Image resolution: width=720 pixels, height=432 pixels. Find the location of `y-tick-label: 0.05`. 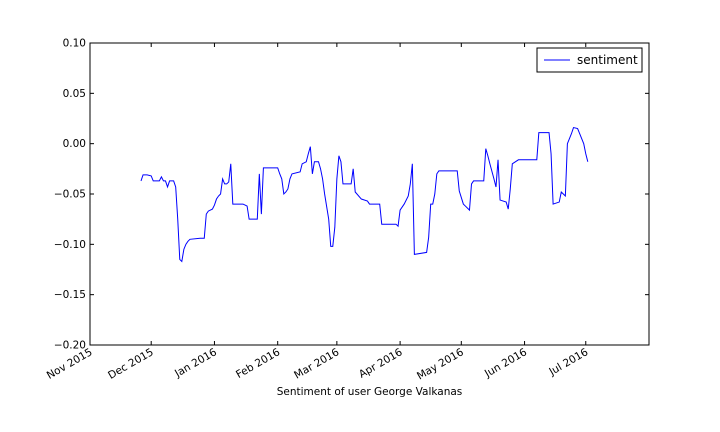

y-tick-label: 0.05 is located at coordinates (74, 94).